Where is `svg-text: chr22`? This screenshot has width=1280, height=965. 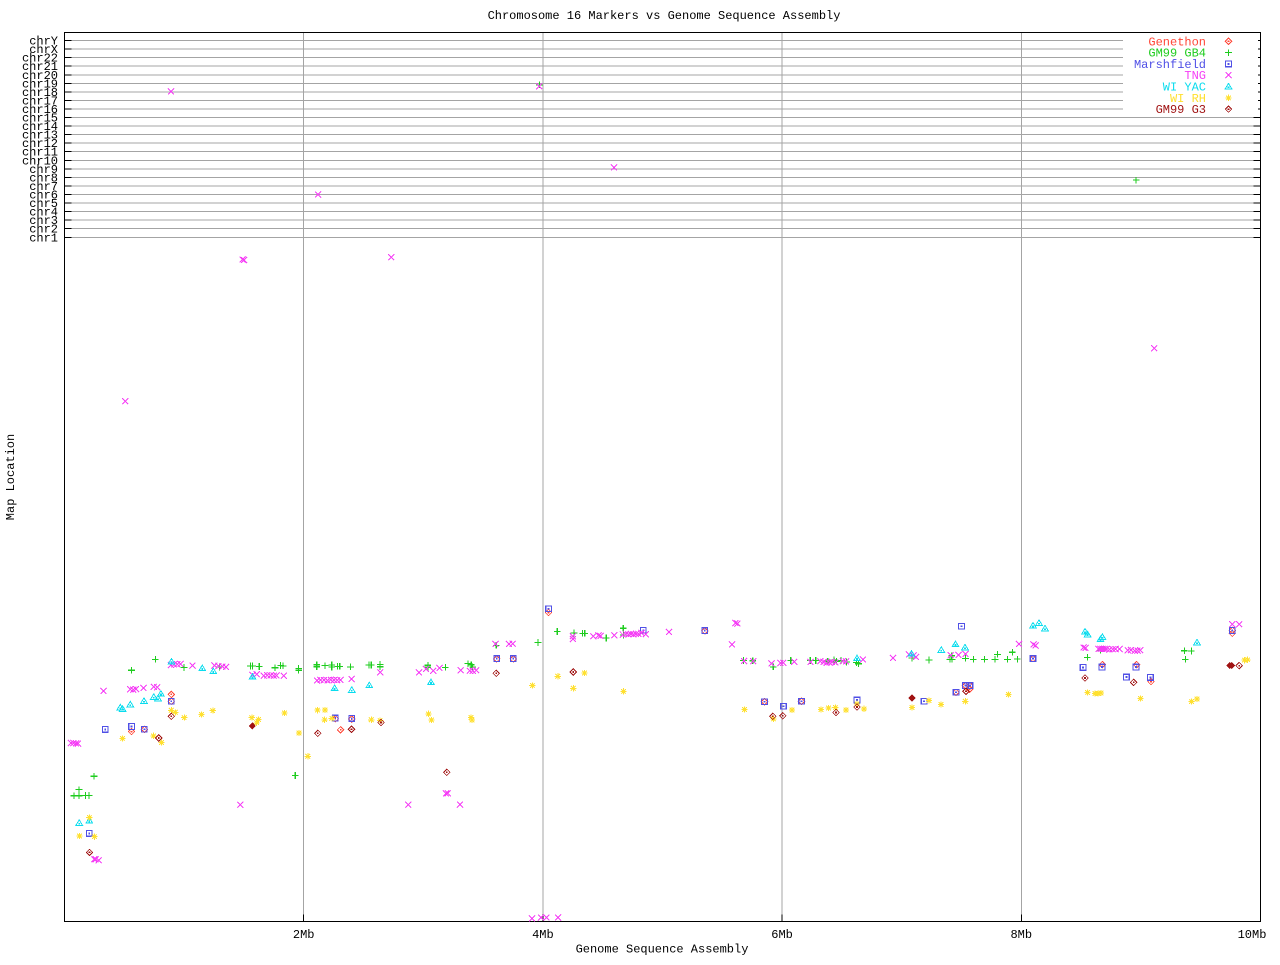
svg-text: chr22 is located at coordinates (40, 59).